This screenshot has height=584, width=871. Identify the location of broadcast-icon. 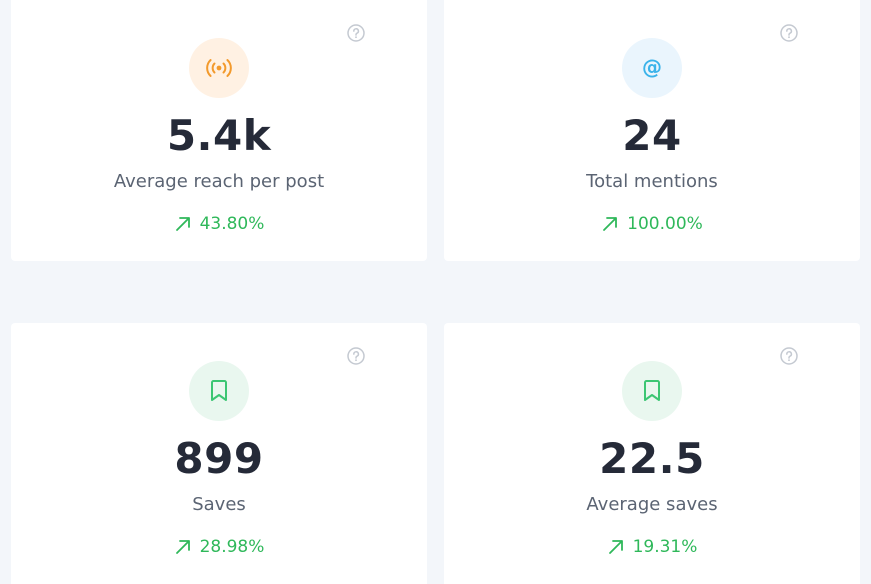
(219, 68).